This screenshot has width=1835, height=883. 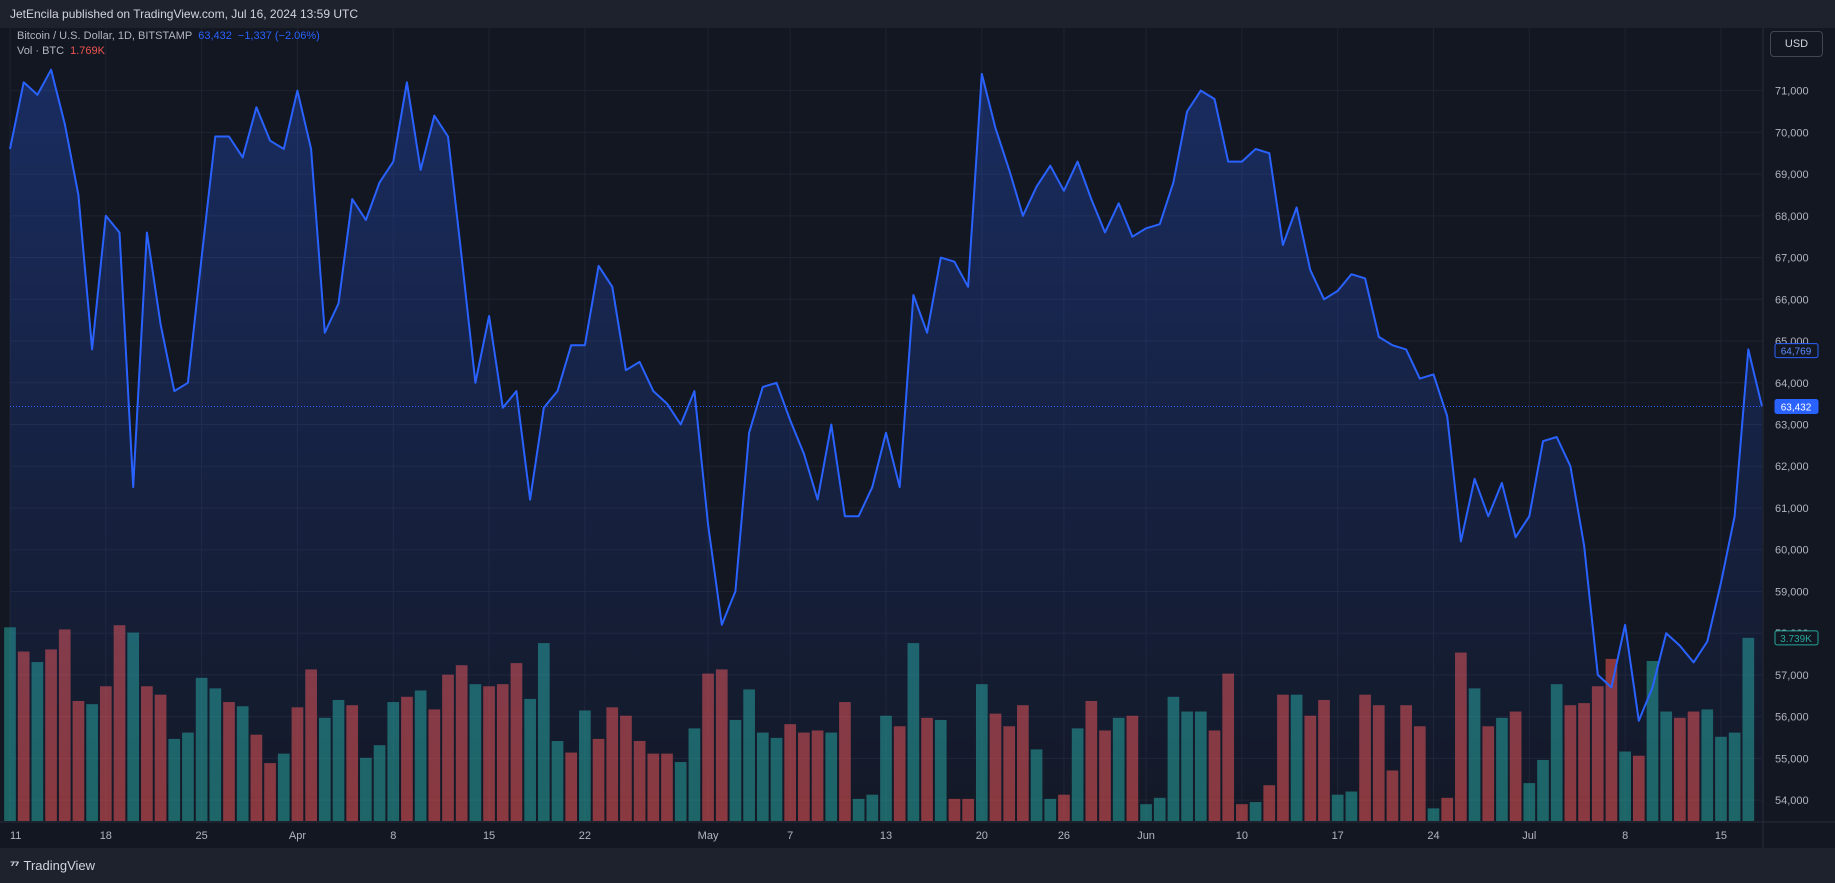 I want to click on price-tick-label: 68,000, so click(x=1792, y=217).